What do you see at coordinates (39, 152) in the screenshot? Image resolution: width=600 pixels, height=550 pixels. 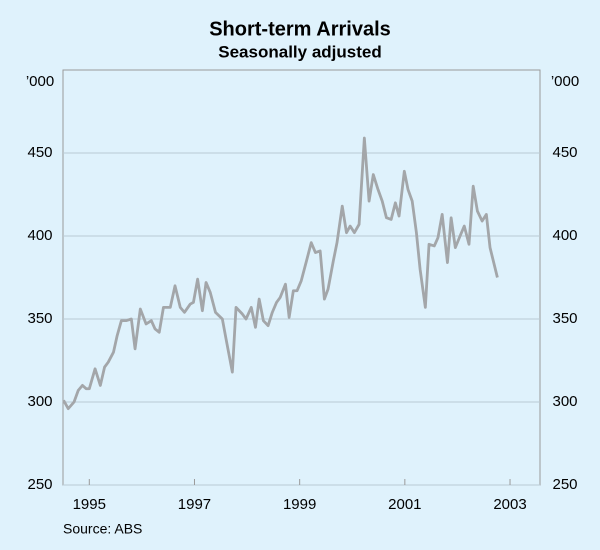 I see `y-tick-label: 450` at bounding box center [39, 152].